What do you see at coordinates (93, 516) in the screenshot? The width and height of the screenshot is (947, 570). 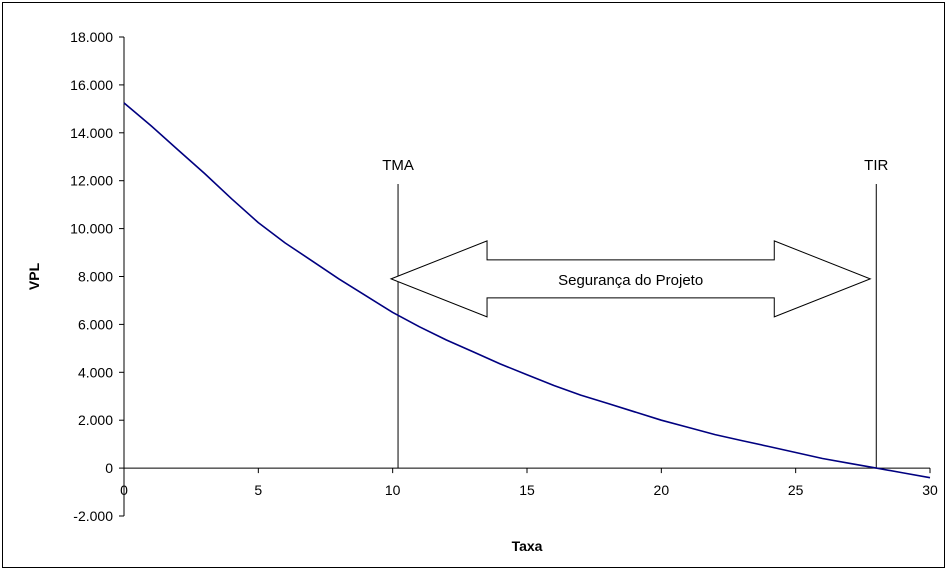 I see `y-tick-label: -2.000` at bounding box center [93, 516].